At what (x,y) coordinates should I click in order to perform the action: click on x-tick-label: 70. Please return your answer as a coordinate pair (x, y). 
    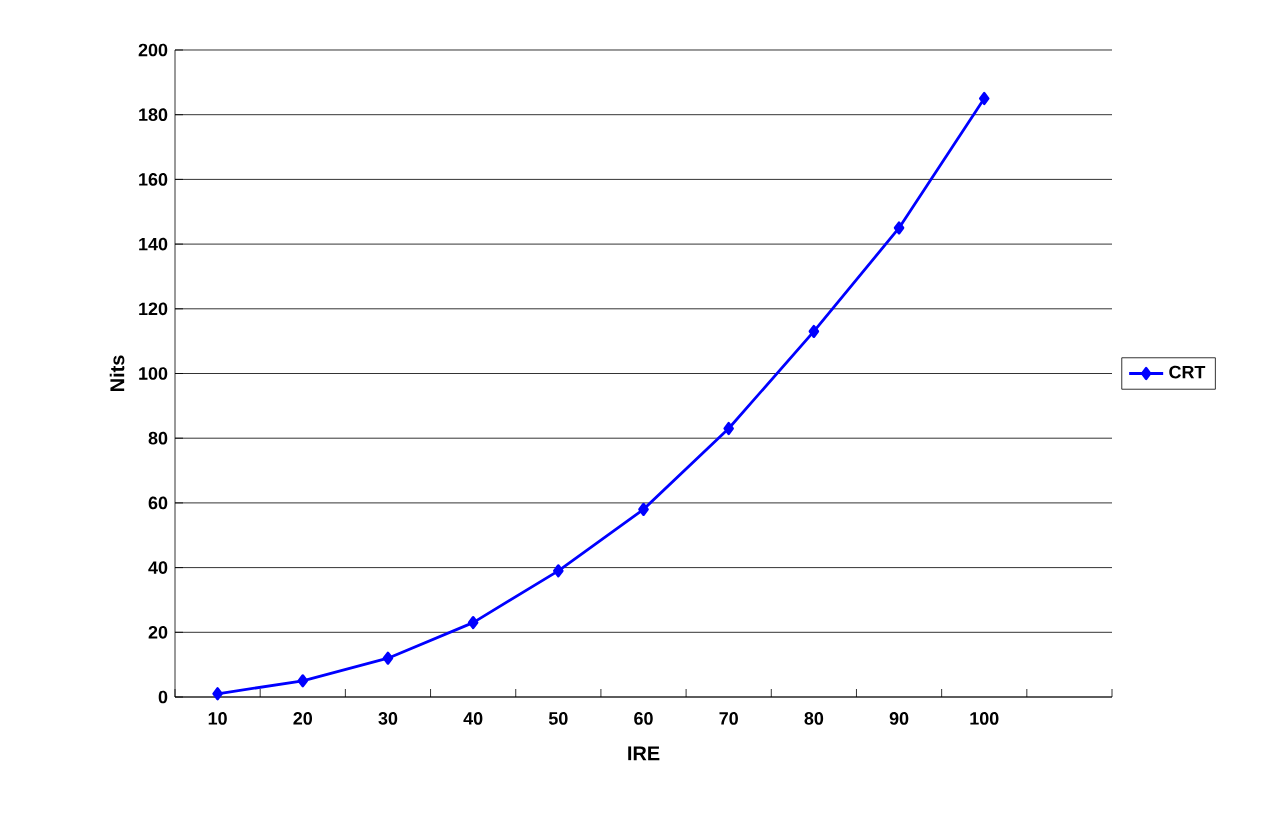
    Looking at the image, I should click on (728, 718).